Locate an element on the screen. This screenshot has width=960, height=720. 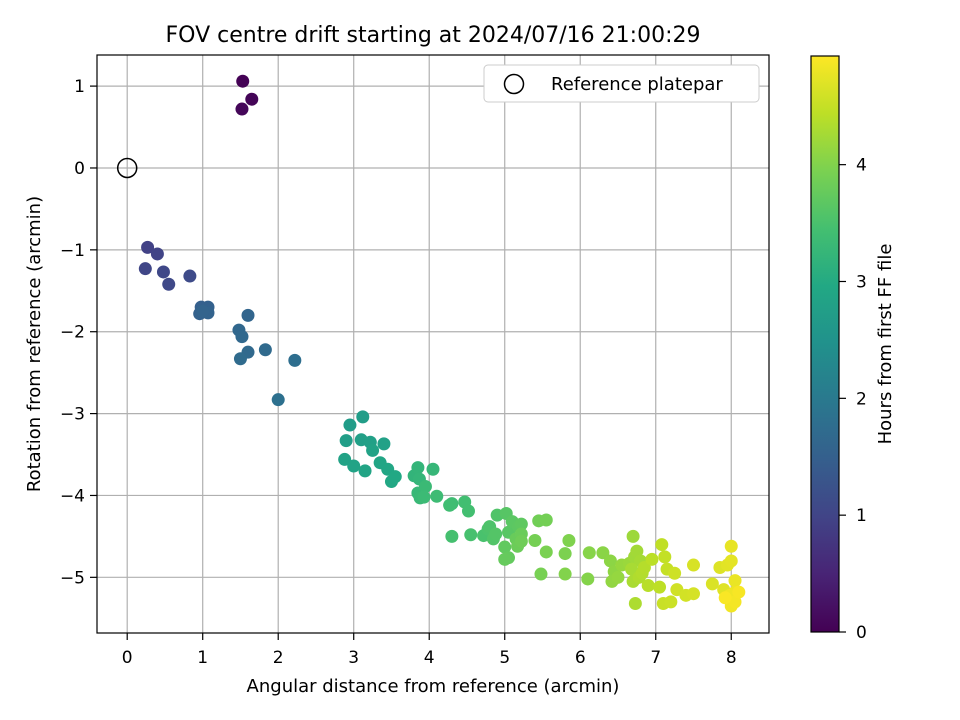
x-tick-label: 3 is located at coordinates (353, 658).